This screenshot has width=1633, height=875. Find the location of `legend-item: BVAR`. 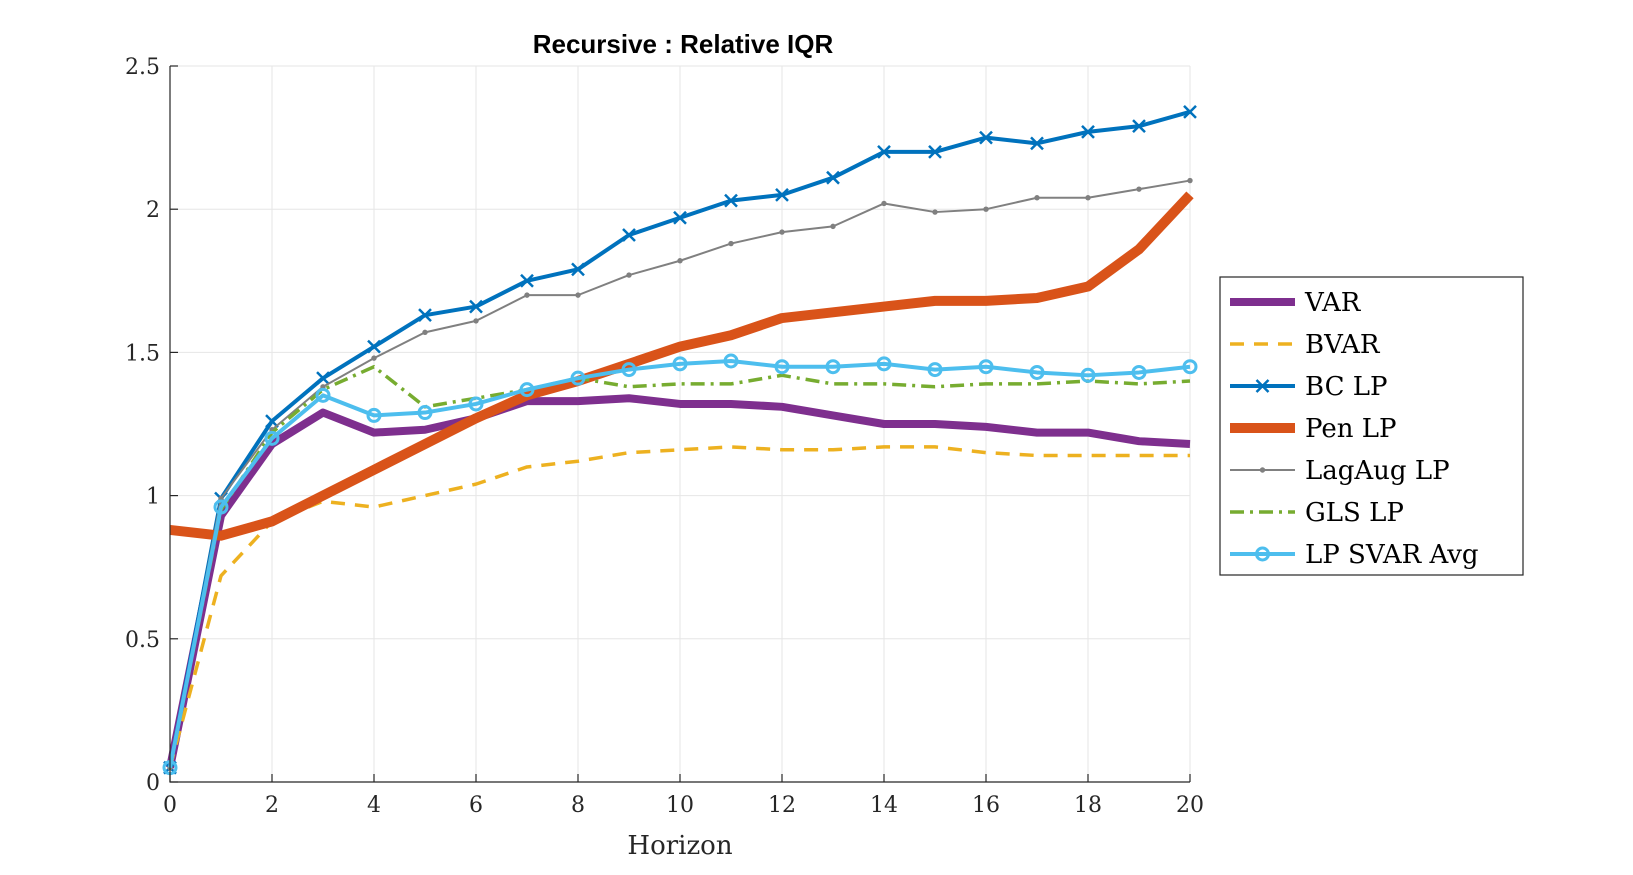

legend-item: BVAR is located at coordinates (1305, 345).